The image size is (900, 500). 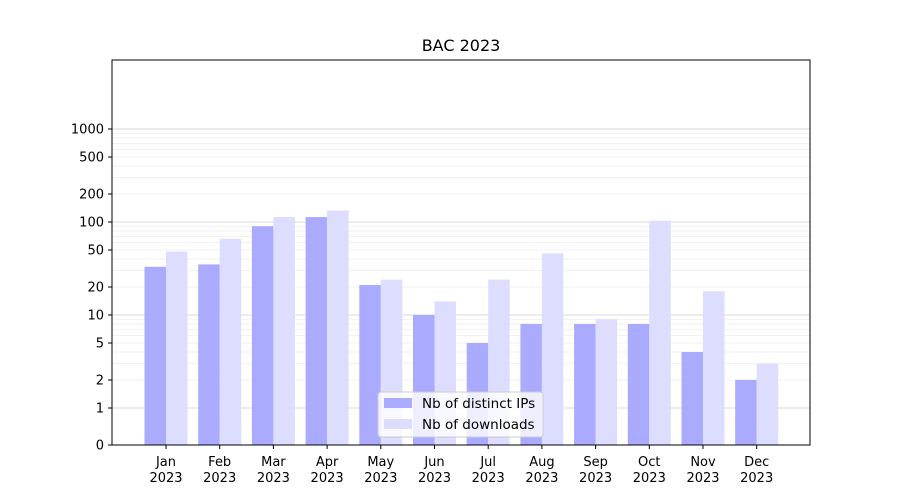 I want to click on y-axis: 0 1 2 5 10 20 50 100 200 500 1000, so click(x=91, y=288).